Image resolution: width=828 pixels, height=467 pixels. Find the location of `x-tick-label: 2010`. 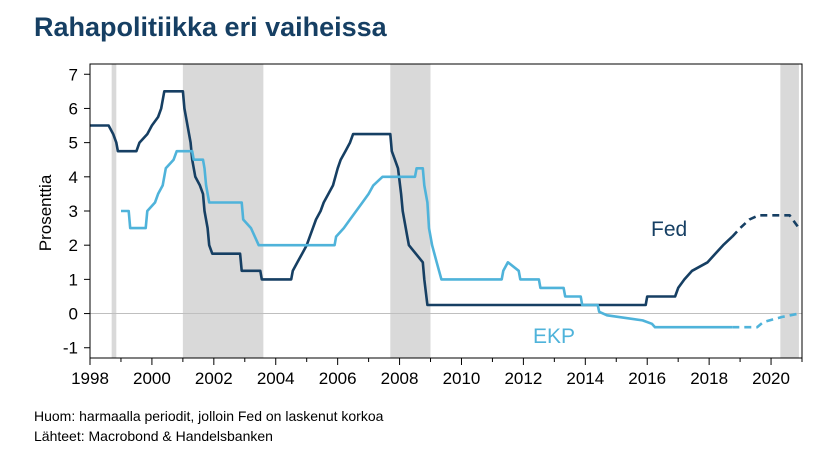

x-tick-label: 2010 is located at coordinates (462, 378).